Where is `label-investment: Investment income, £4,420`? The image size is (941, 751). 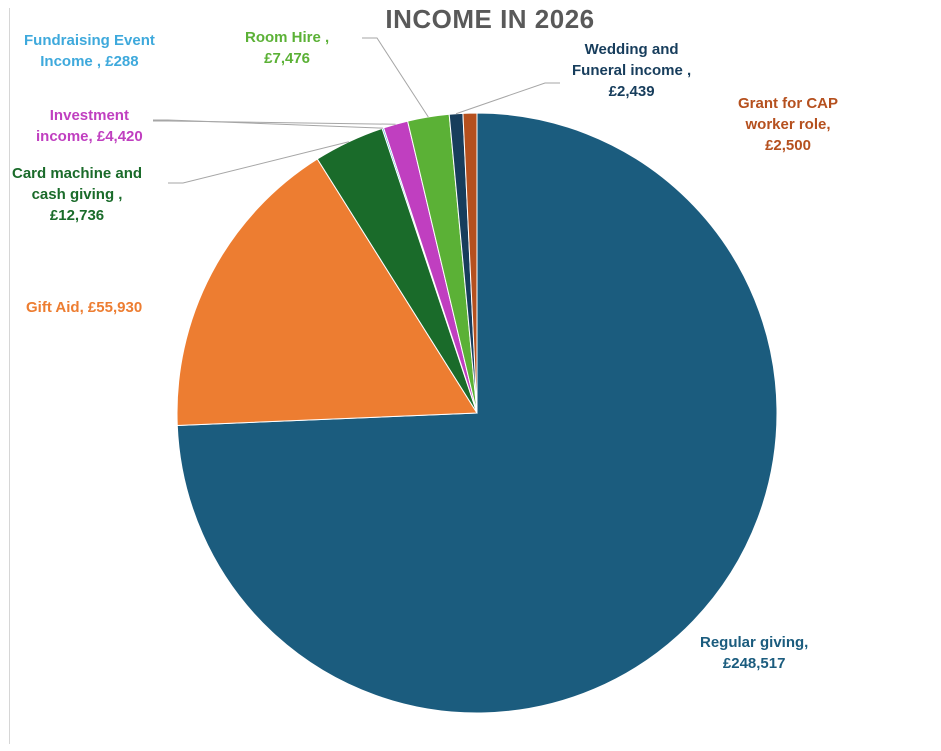
label-investment: Investment income, £4,420 is located at coordinates (89, 126).